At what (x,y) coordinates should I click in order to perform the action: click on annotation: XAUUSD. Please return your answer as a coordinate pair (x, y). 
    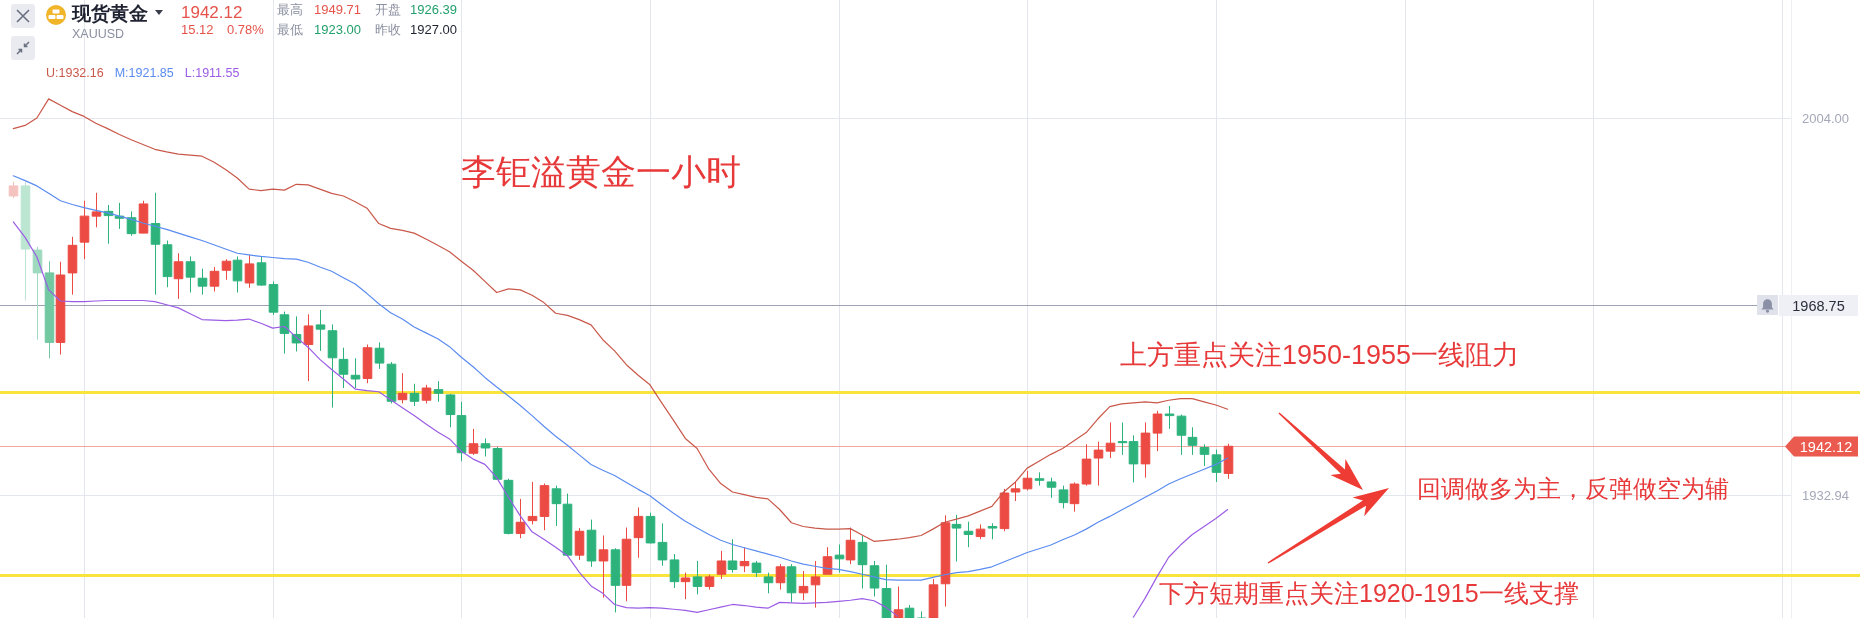
    Looking at the image, I should click on (98, 34).